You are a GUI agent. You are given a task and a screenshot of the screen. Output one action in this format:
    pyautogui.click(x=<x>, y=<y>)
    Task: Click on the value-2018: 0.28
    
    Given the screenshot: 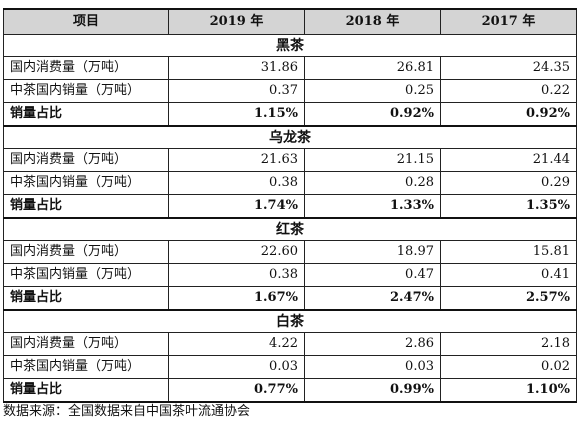 What is the action you would take?
    pyautogui.click(x=372, y=183)
    